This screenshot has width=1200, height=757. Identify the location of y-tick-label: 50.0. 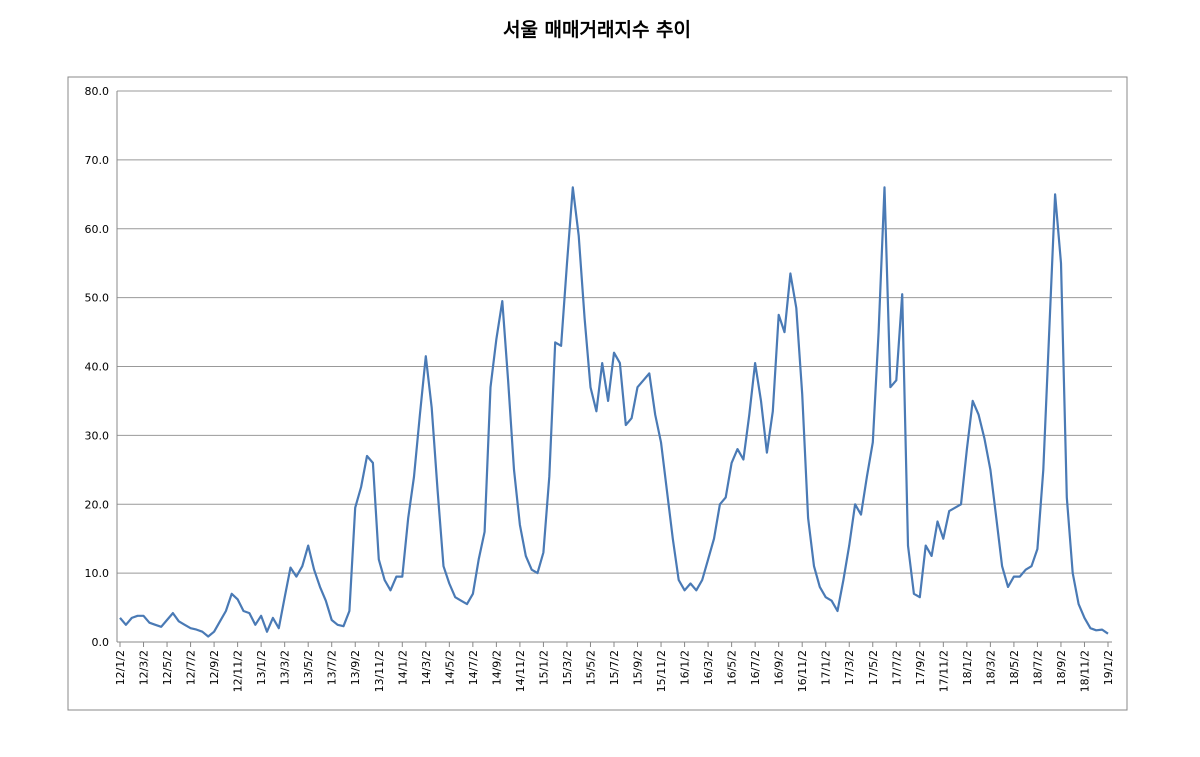
(97, 298).